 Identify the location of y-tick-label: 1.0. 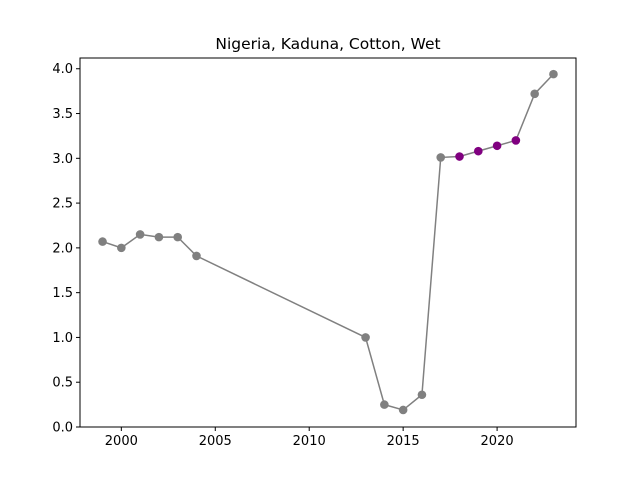
(62, 338).